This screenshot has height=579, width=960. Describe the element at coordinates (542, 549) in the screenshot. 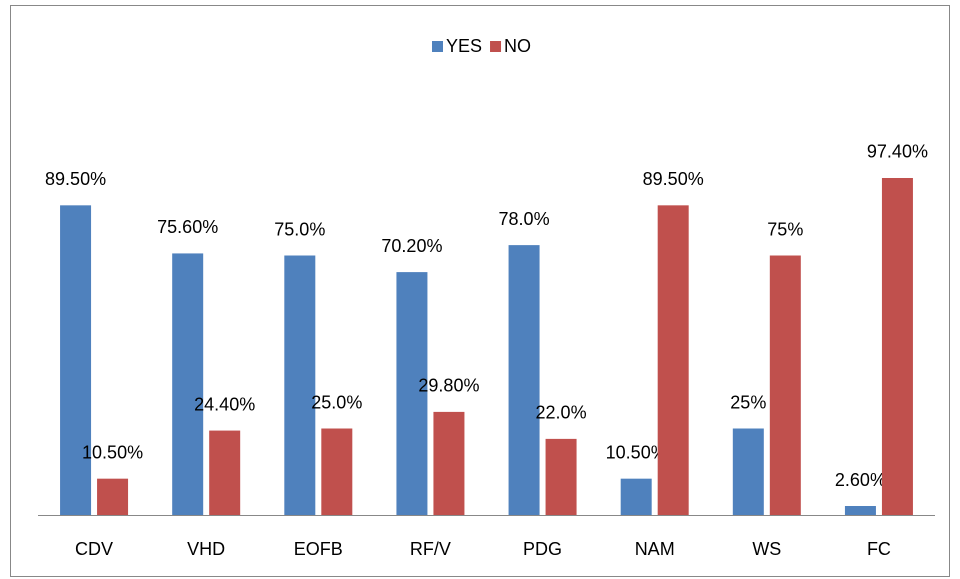

I see `x-tick-label: PDG` at that location.